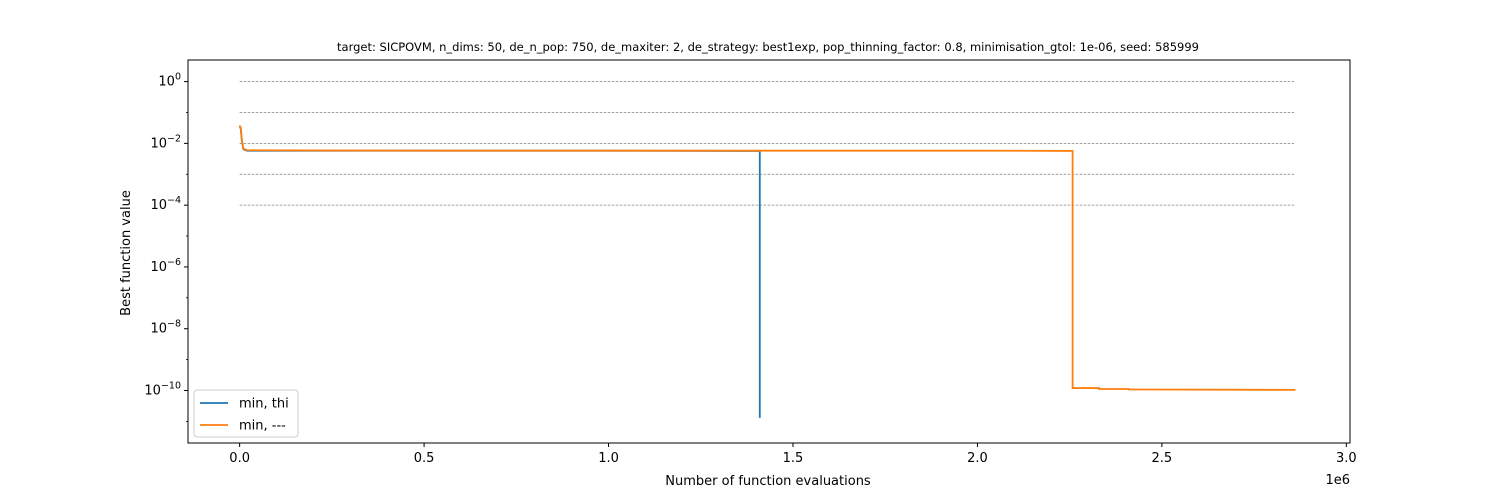  Describe the element at coordinates (246, 413) in the screenshot. I see `legend: min, thi min, ---` at that location.